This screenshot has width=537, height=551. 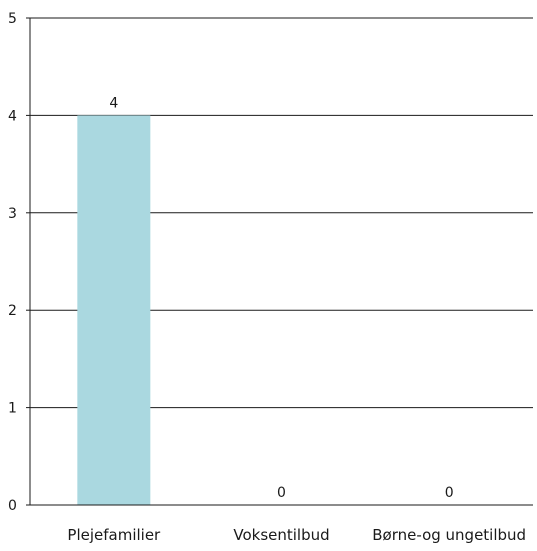 What do you see at coordinates (113, 103) in the screenshot?
I see `data-label: 4` at bounding box center [113, 103].